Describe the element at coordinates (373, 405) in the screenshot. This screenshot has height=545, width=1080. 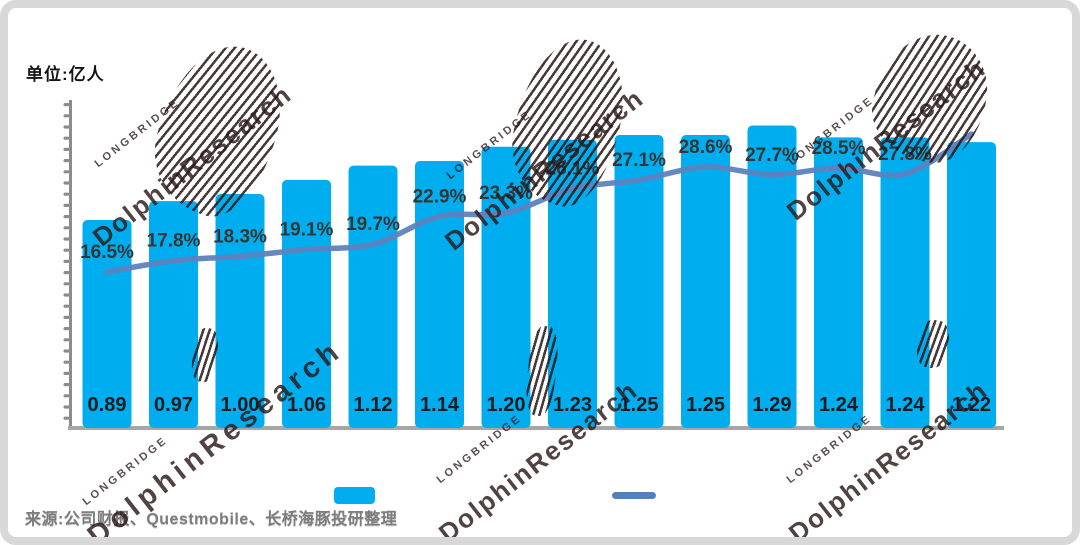
I see `bar-value-label: 1.12` at that location.